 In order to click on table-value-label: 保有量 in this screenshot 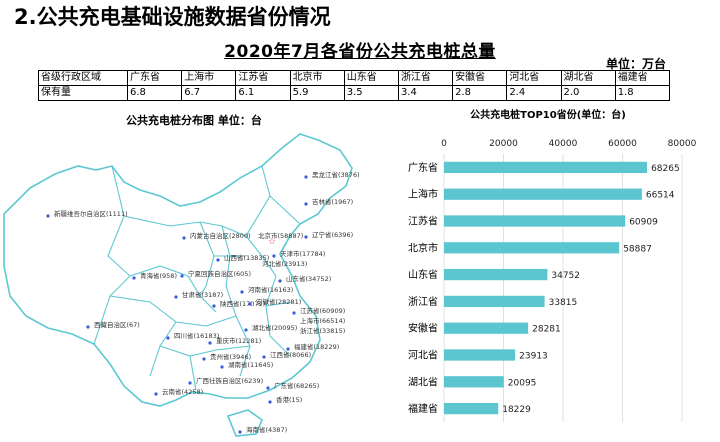, I will do `click(83, 93)`.